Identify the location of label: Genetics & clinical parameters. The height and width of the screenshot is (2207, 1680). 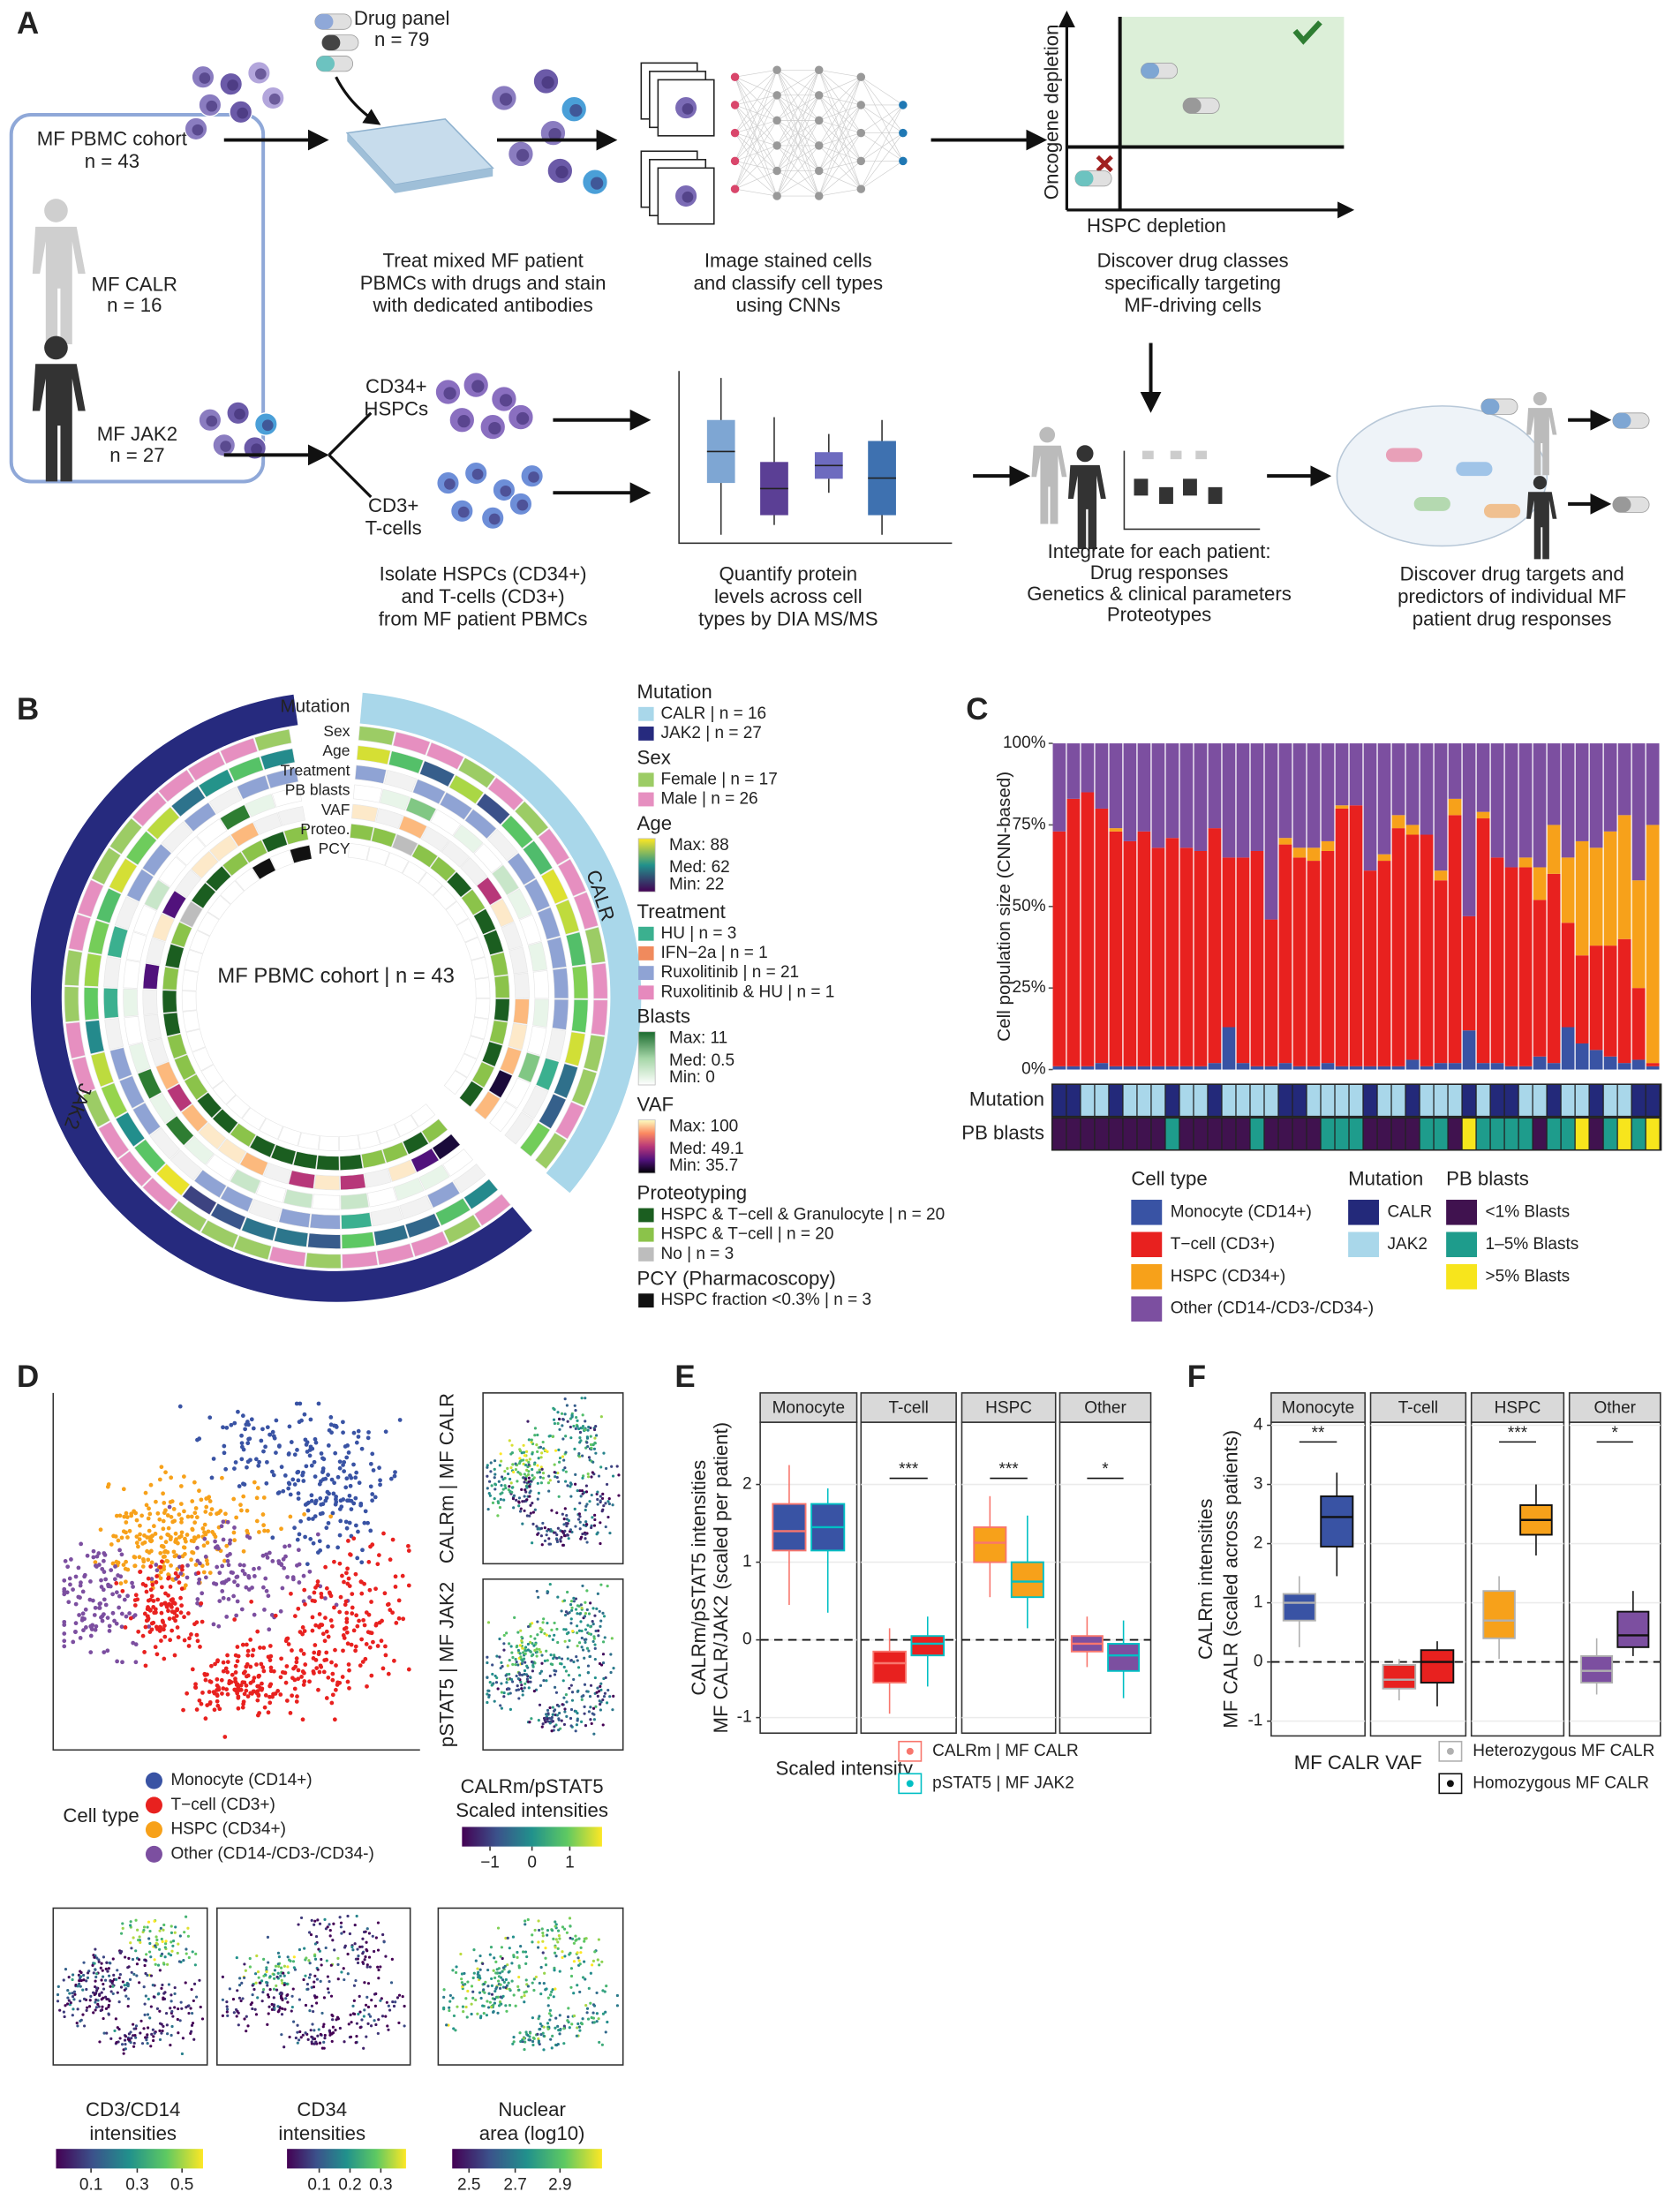
(1159, 594).